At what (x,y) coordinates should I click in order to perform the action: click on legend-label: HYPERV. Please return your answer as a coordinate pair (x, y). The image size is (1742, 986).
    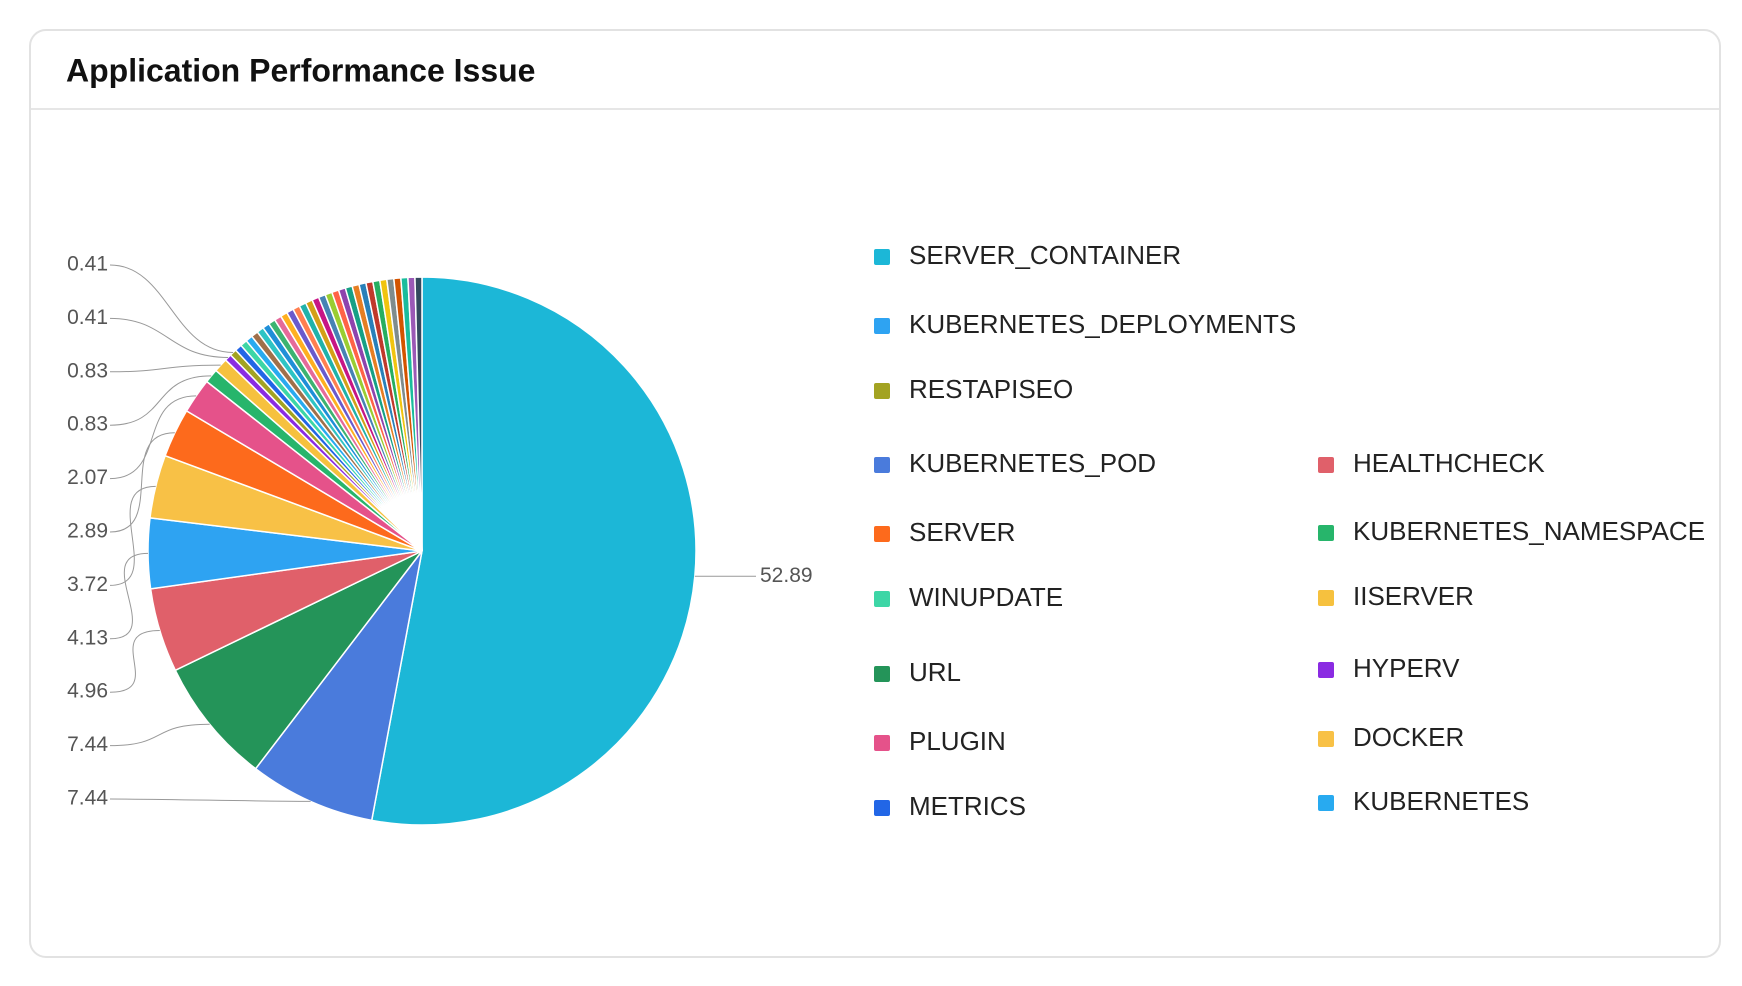
    Looking at the image, I should click on (1406, 668).